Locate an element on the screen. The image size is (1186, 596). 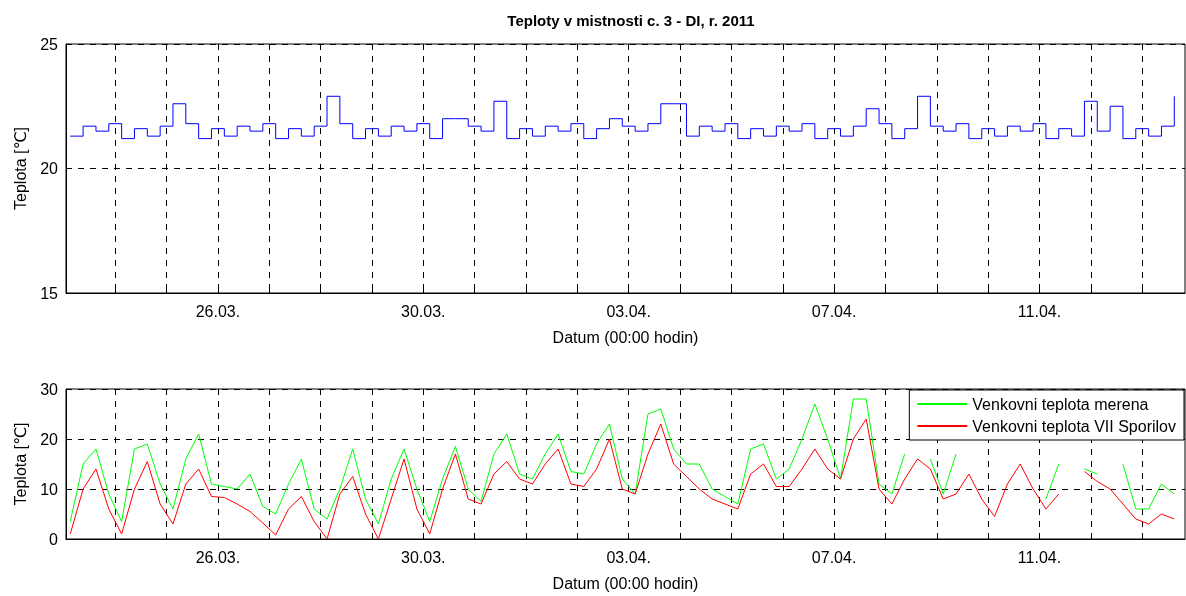
y-tick-label: 25 is located at coordinates (49, 44).